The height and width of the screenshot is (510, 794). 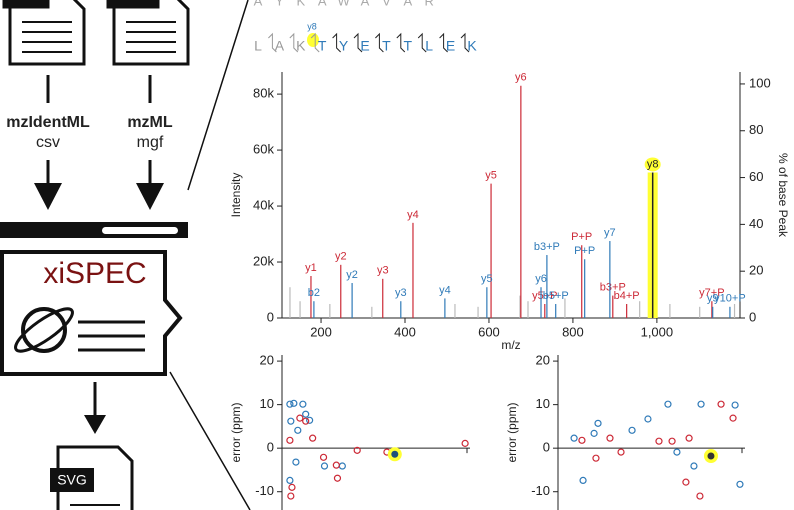 What do you see at coordinates (510, 345) in the screenshot?
I see `x-axis-label: m/z` at bounding box center [510, 345].